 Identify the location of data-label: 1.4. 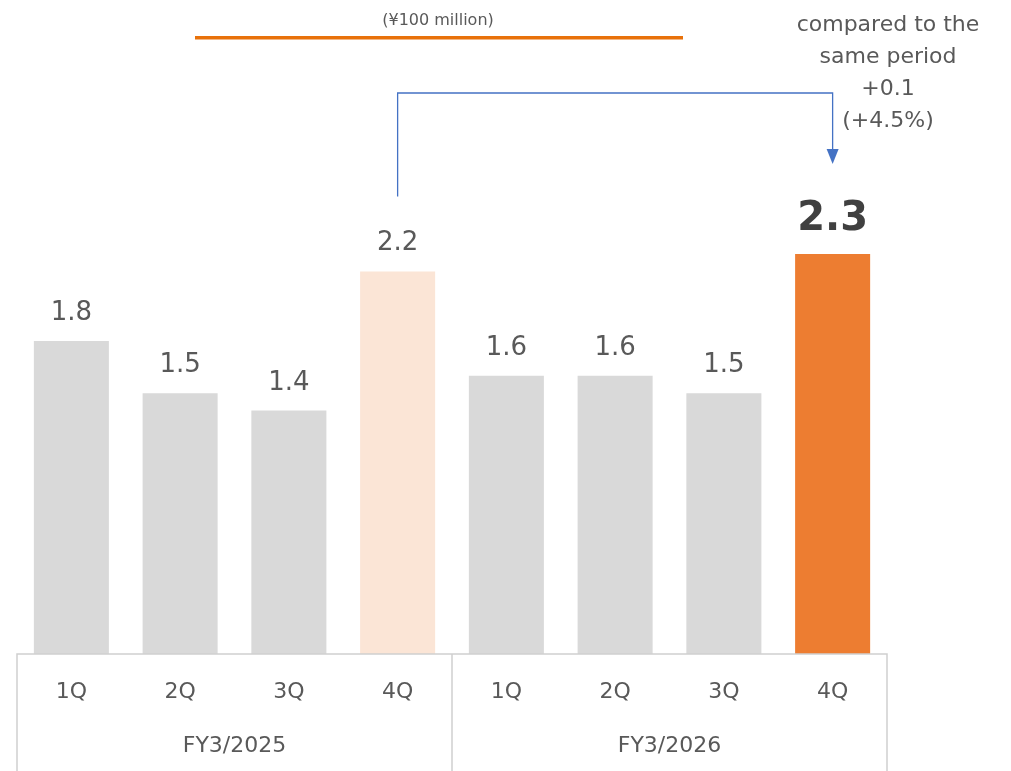
(289, 380).